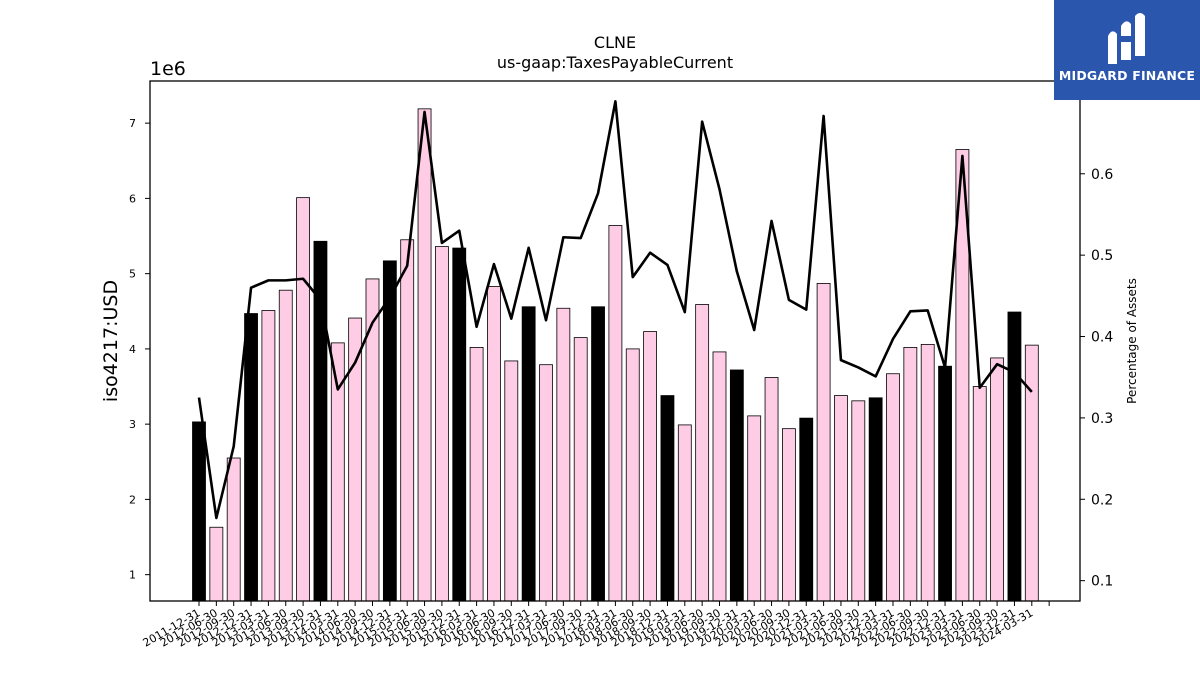 Image resolution: width=1200 pixels, height=675 pixels. Describe the element at coordinates (139, 349) in the screenshot. I see `left-axis-ticks: 1 2 3 4 5 6 7` at that location.